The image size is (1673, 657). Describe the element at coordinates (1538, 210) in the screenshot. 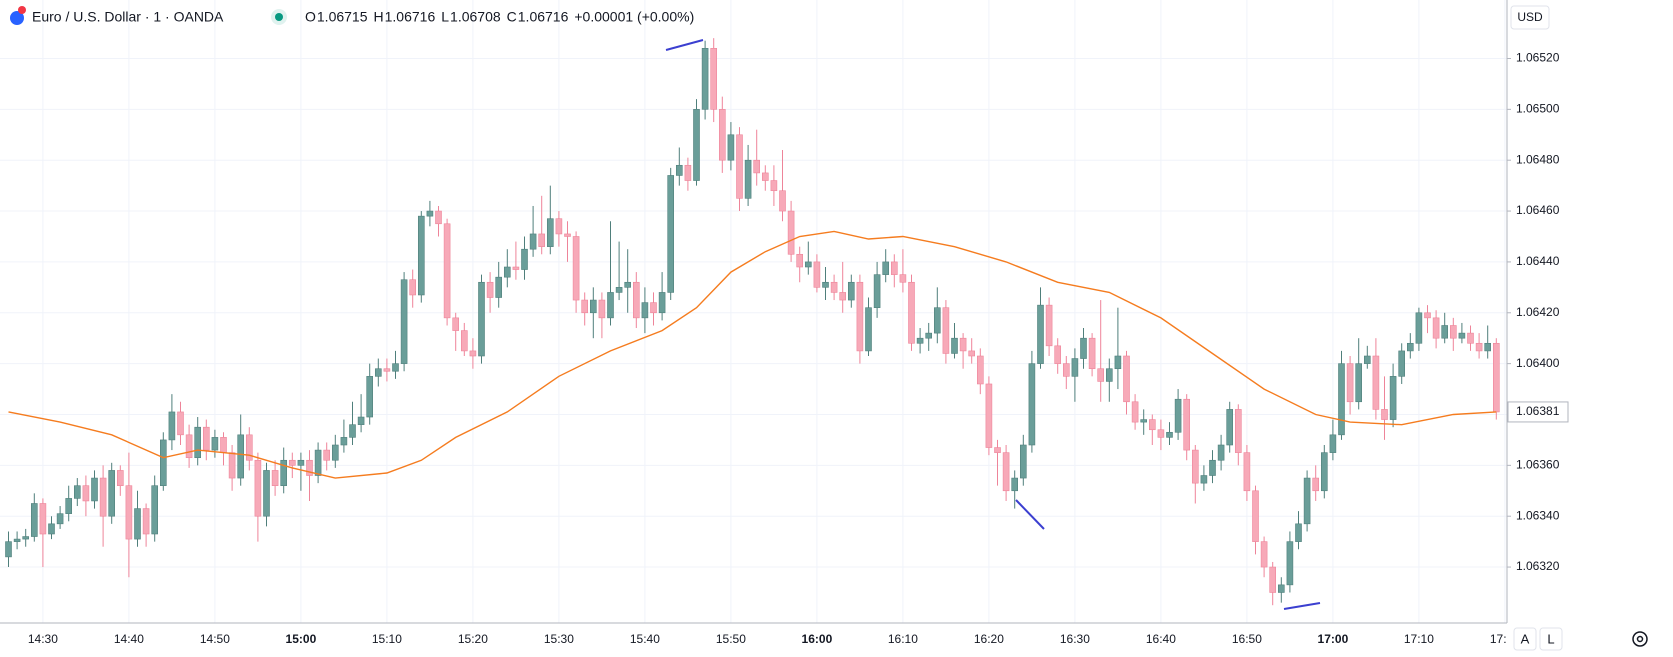

I see `y-tick-label: 1.06460` at that location.